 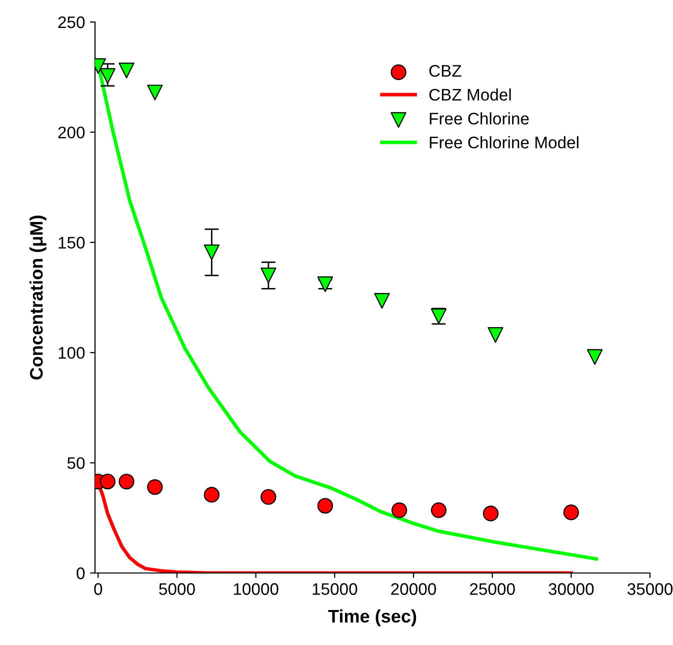 I want to click on y-tick-label: 50, so click(x=76, y=463).